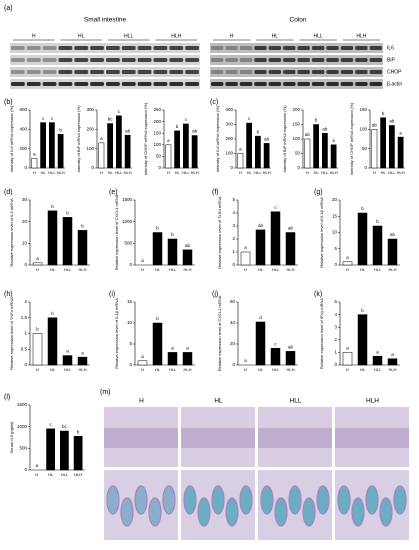 This screenshot has height=550, width=419. I want to click on y-axis-label: Intensity of IL6 mRNA expression (%), so click(11, 138).